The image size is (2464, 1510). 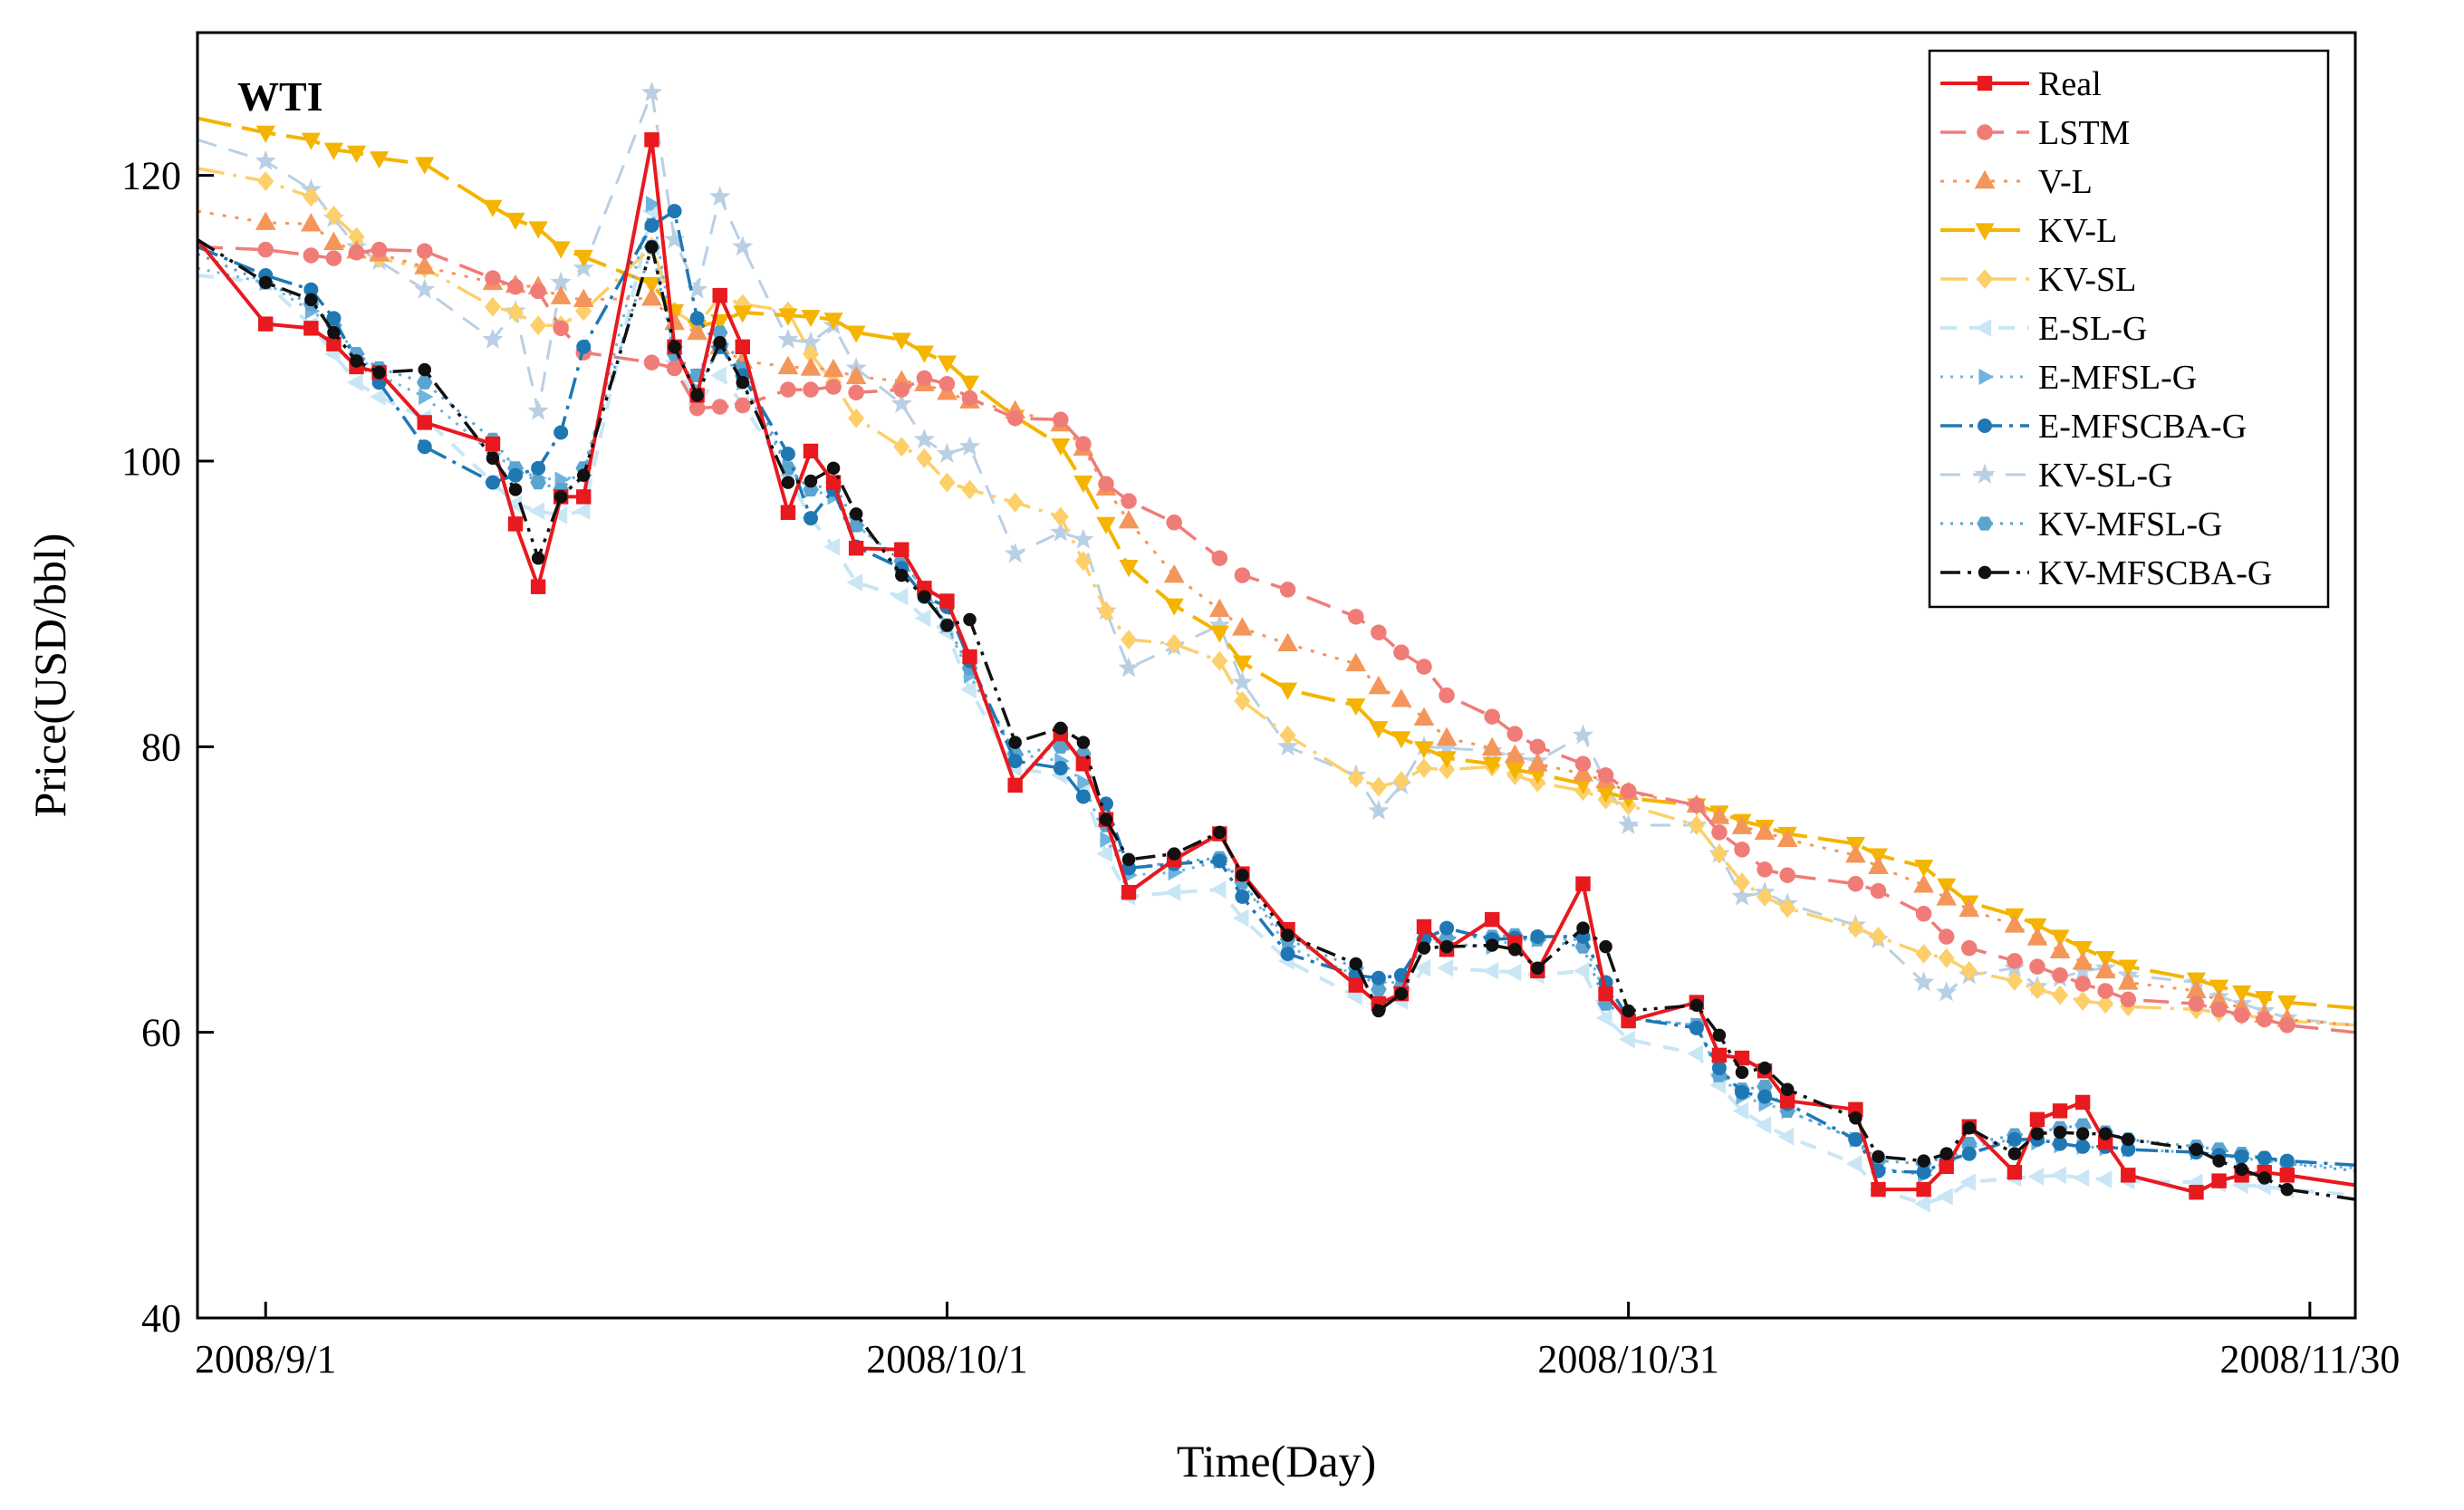 I want to click on legend-label: E-MFSCBA-G, so click(x=2142, y=427).